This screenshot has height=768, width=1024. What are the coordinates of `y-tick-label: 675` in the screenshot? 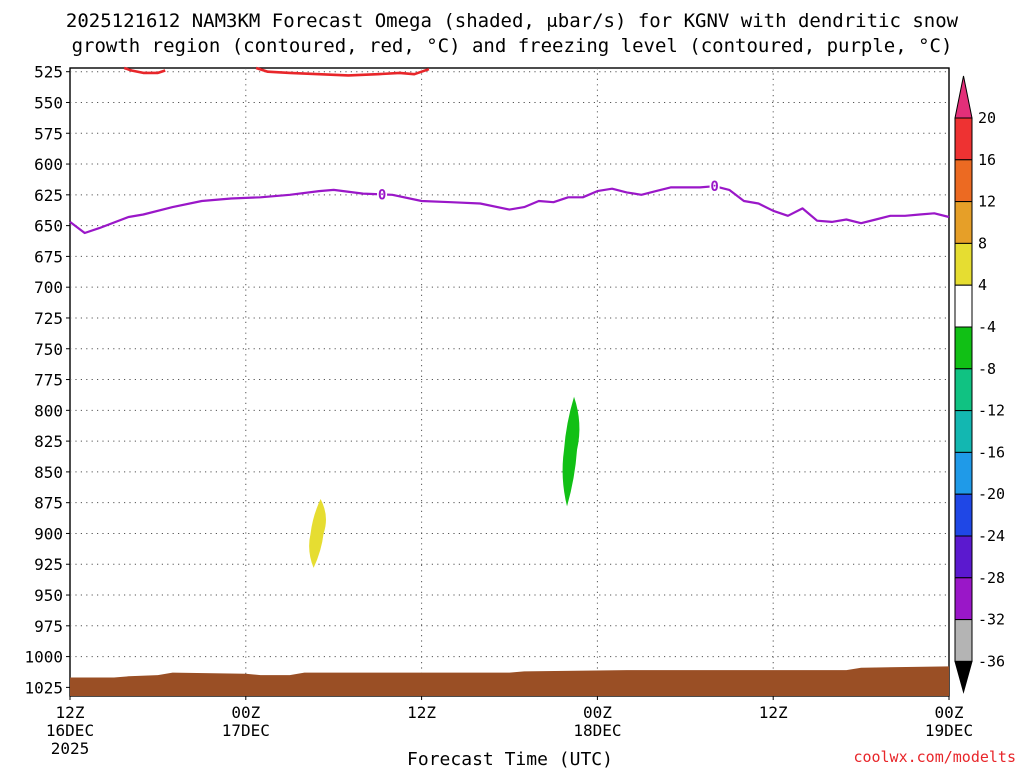 It's located at (48, 256).